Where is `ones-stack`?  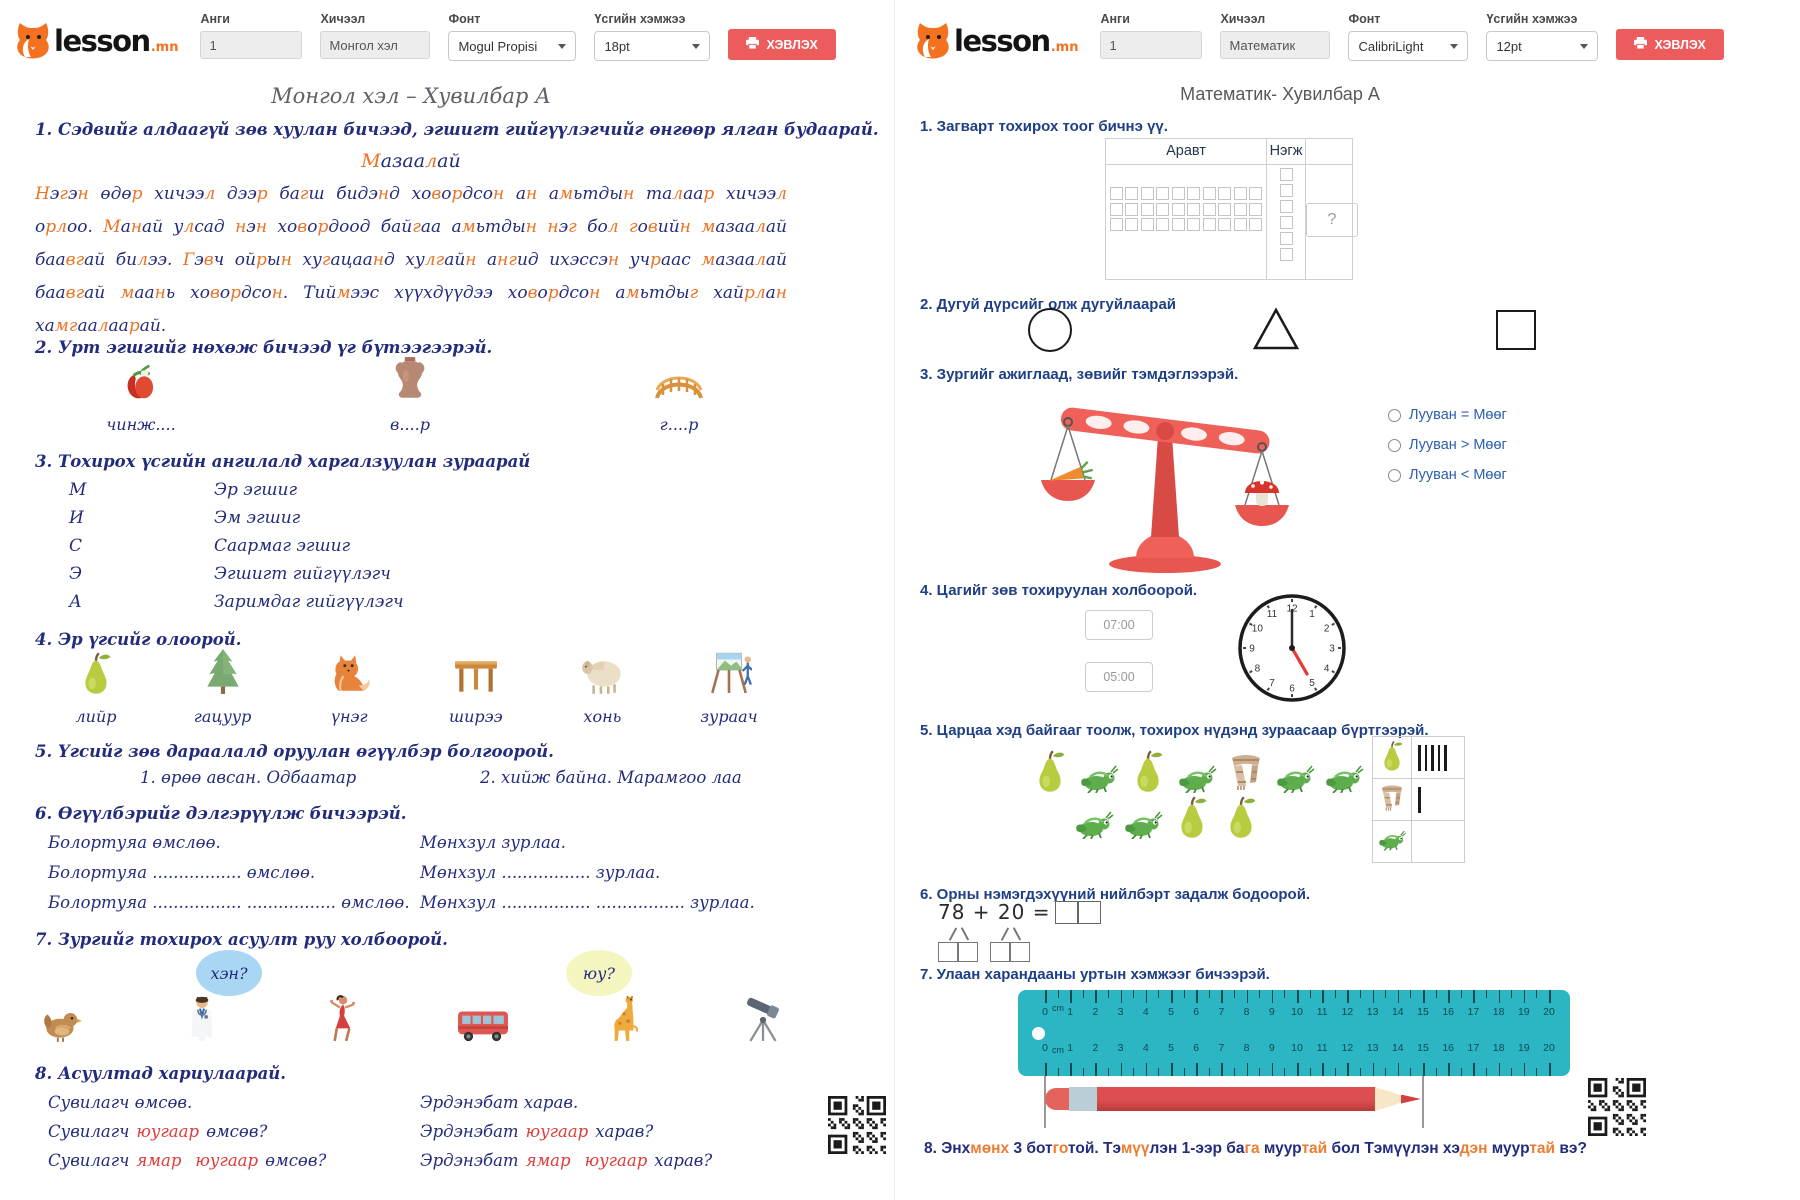 ones-stack is located at coordinates (1286, 213).